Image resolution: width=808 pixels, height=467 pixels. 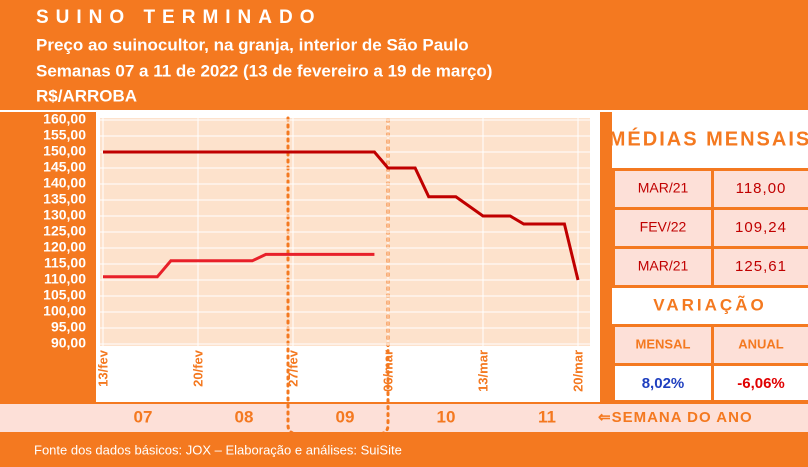 I want to click on variation-title-box, so click(x=710, y=306).